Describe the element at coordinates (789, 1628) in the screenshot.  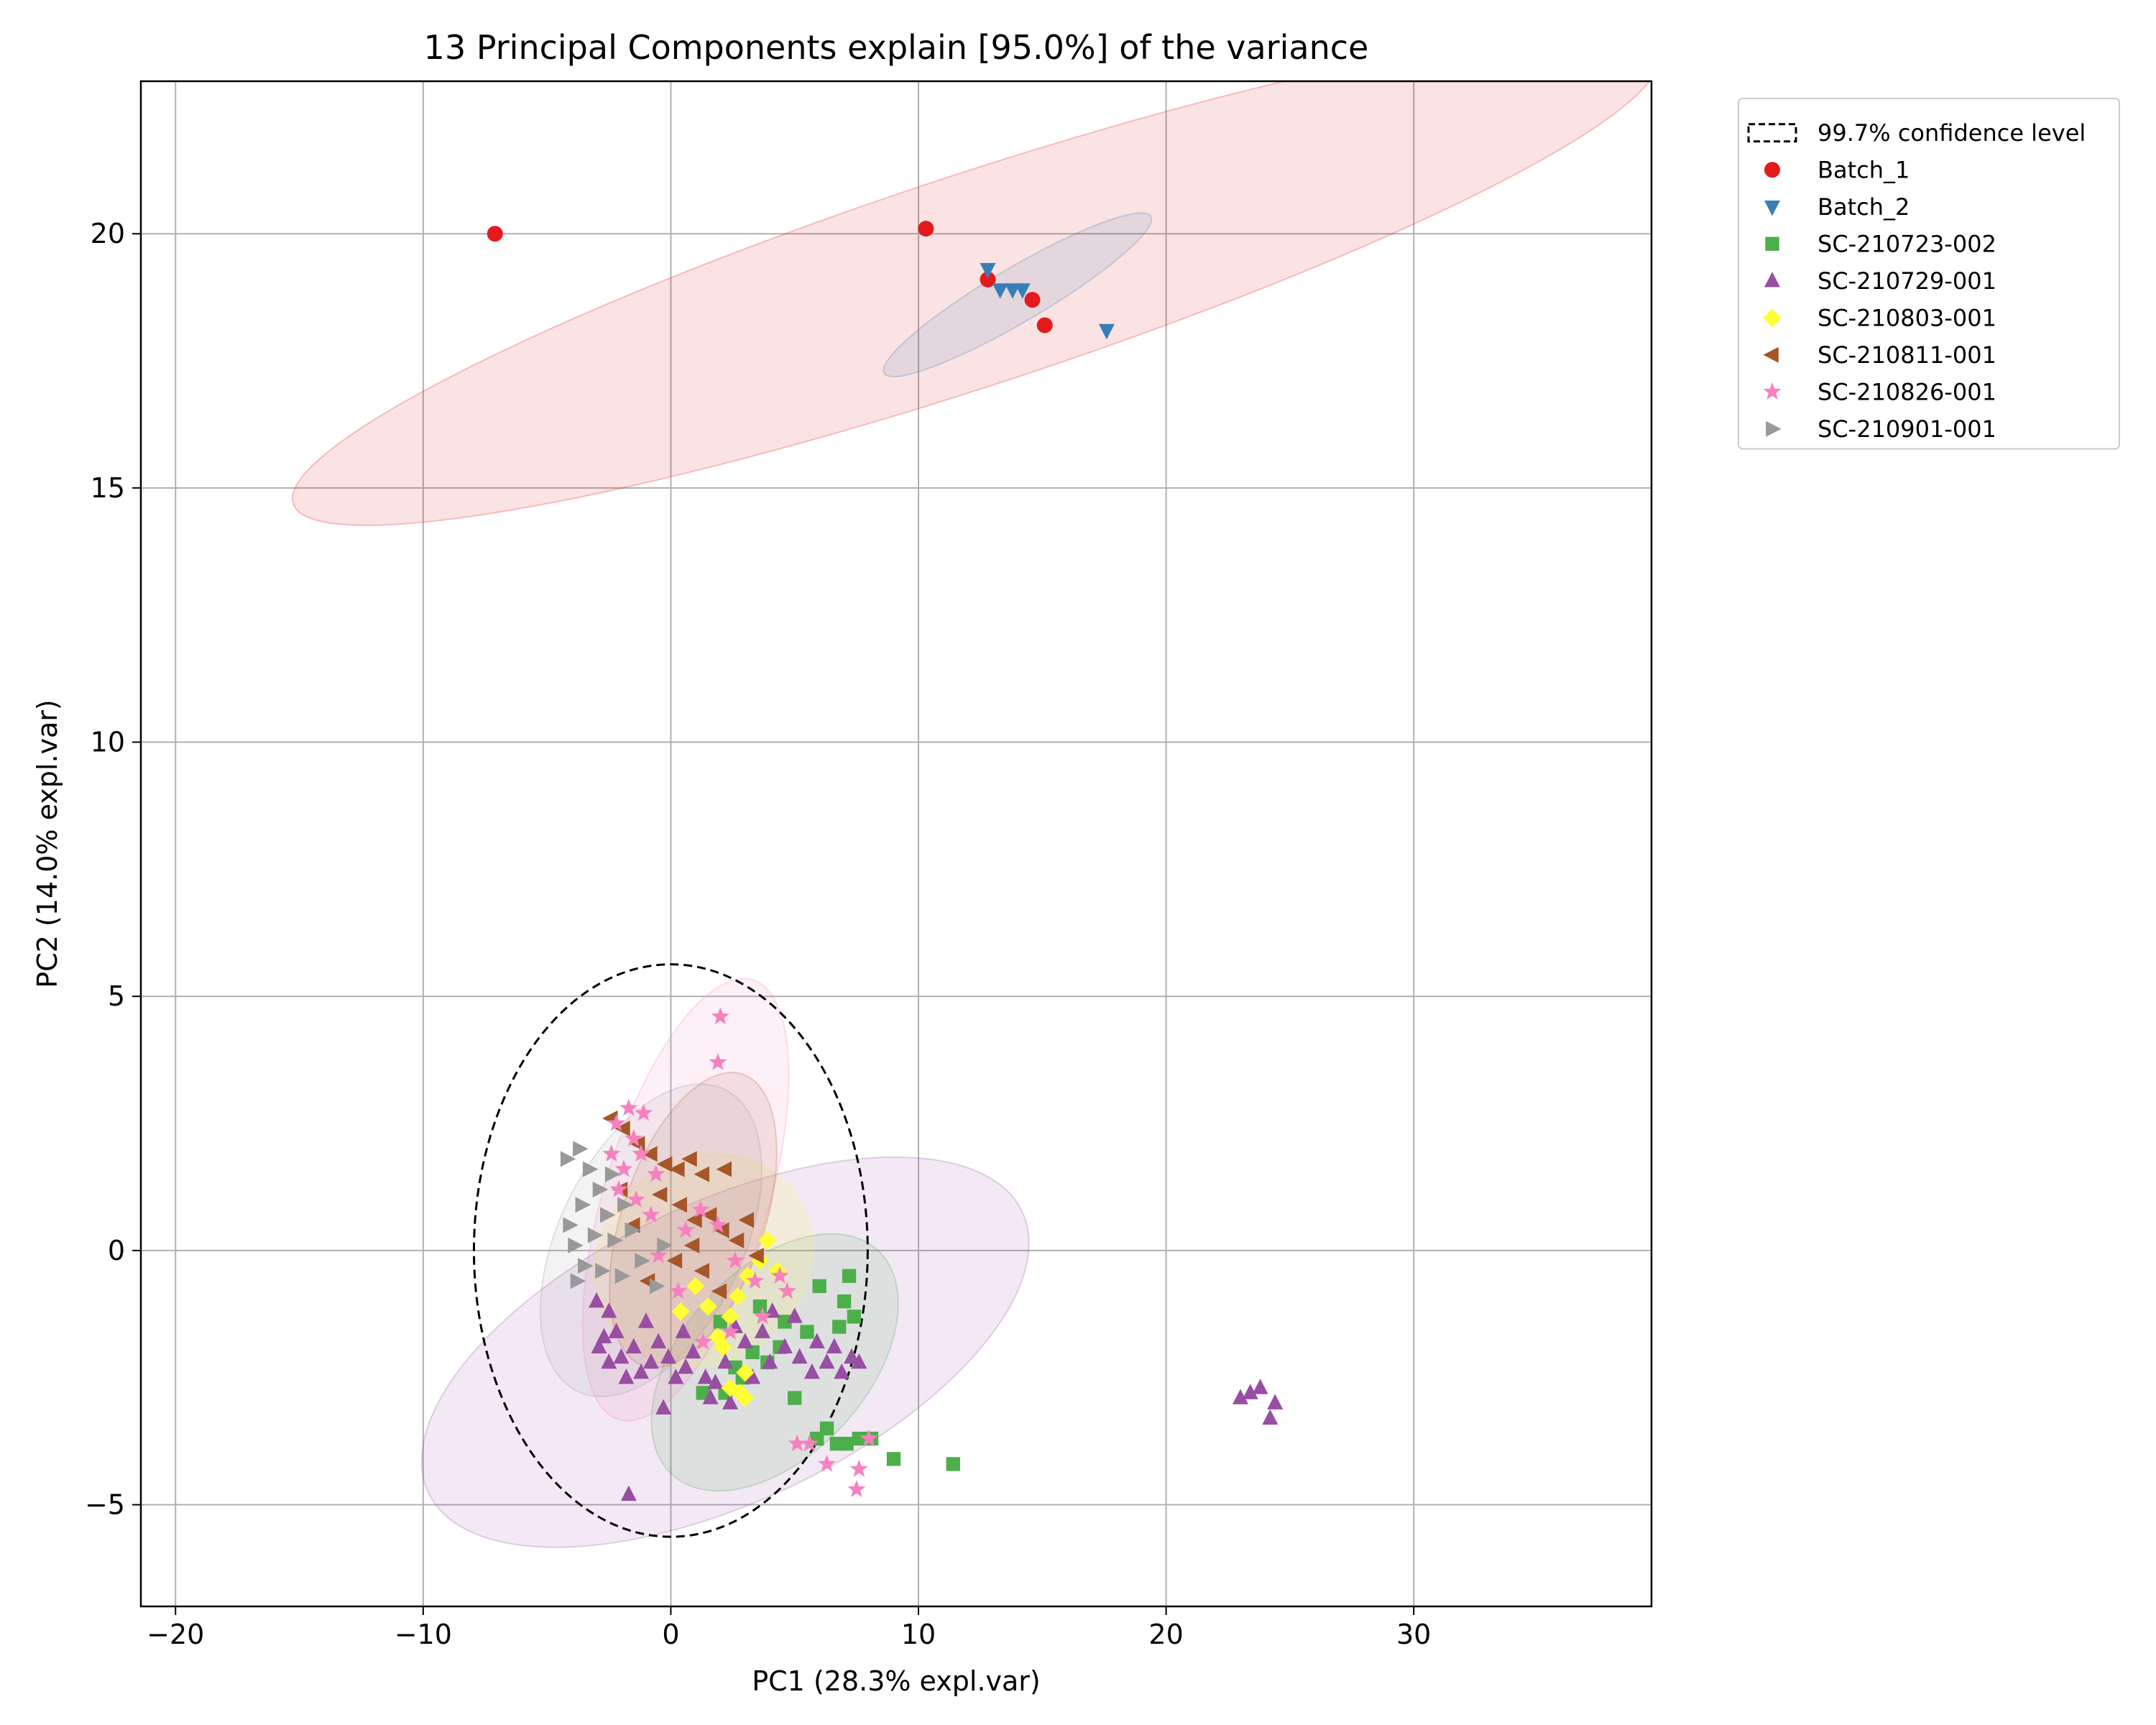
I see `x-axis: −20 −10 0 10 20 30` at that location.